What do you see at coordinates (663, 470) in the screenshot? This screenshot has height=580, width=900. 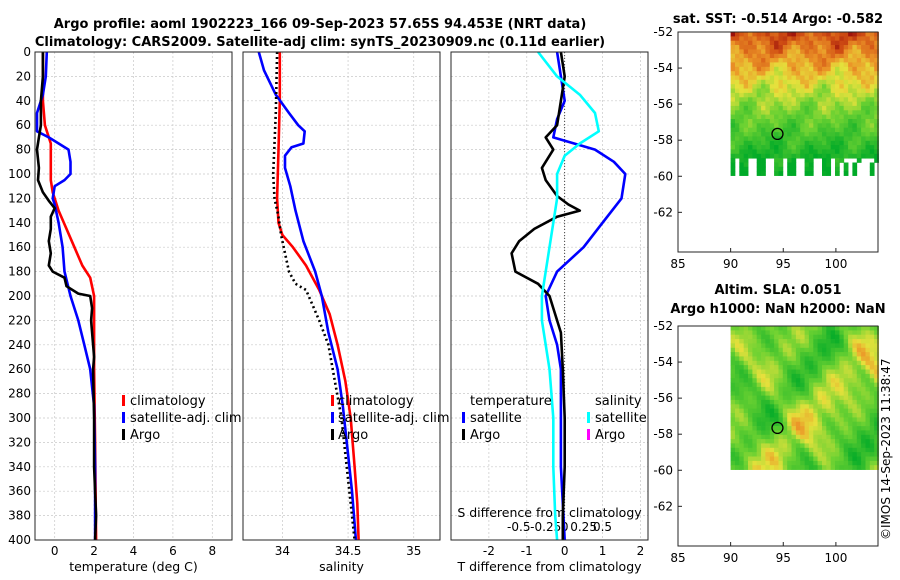 I see `map-y-tick-label: -60` at bounding box center [663, 470].